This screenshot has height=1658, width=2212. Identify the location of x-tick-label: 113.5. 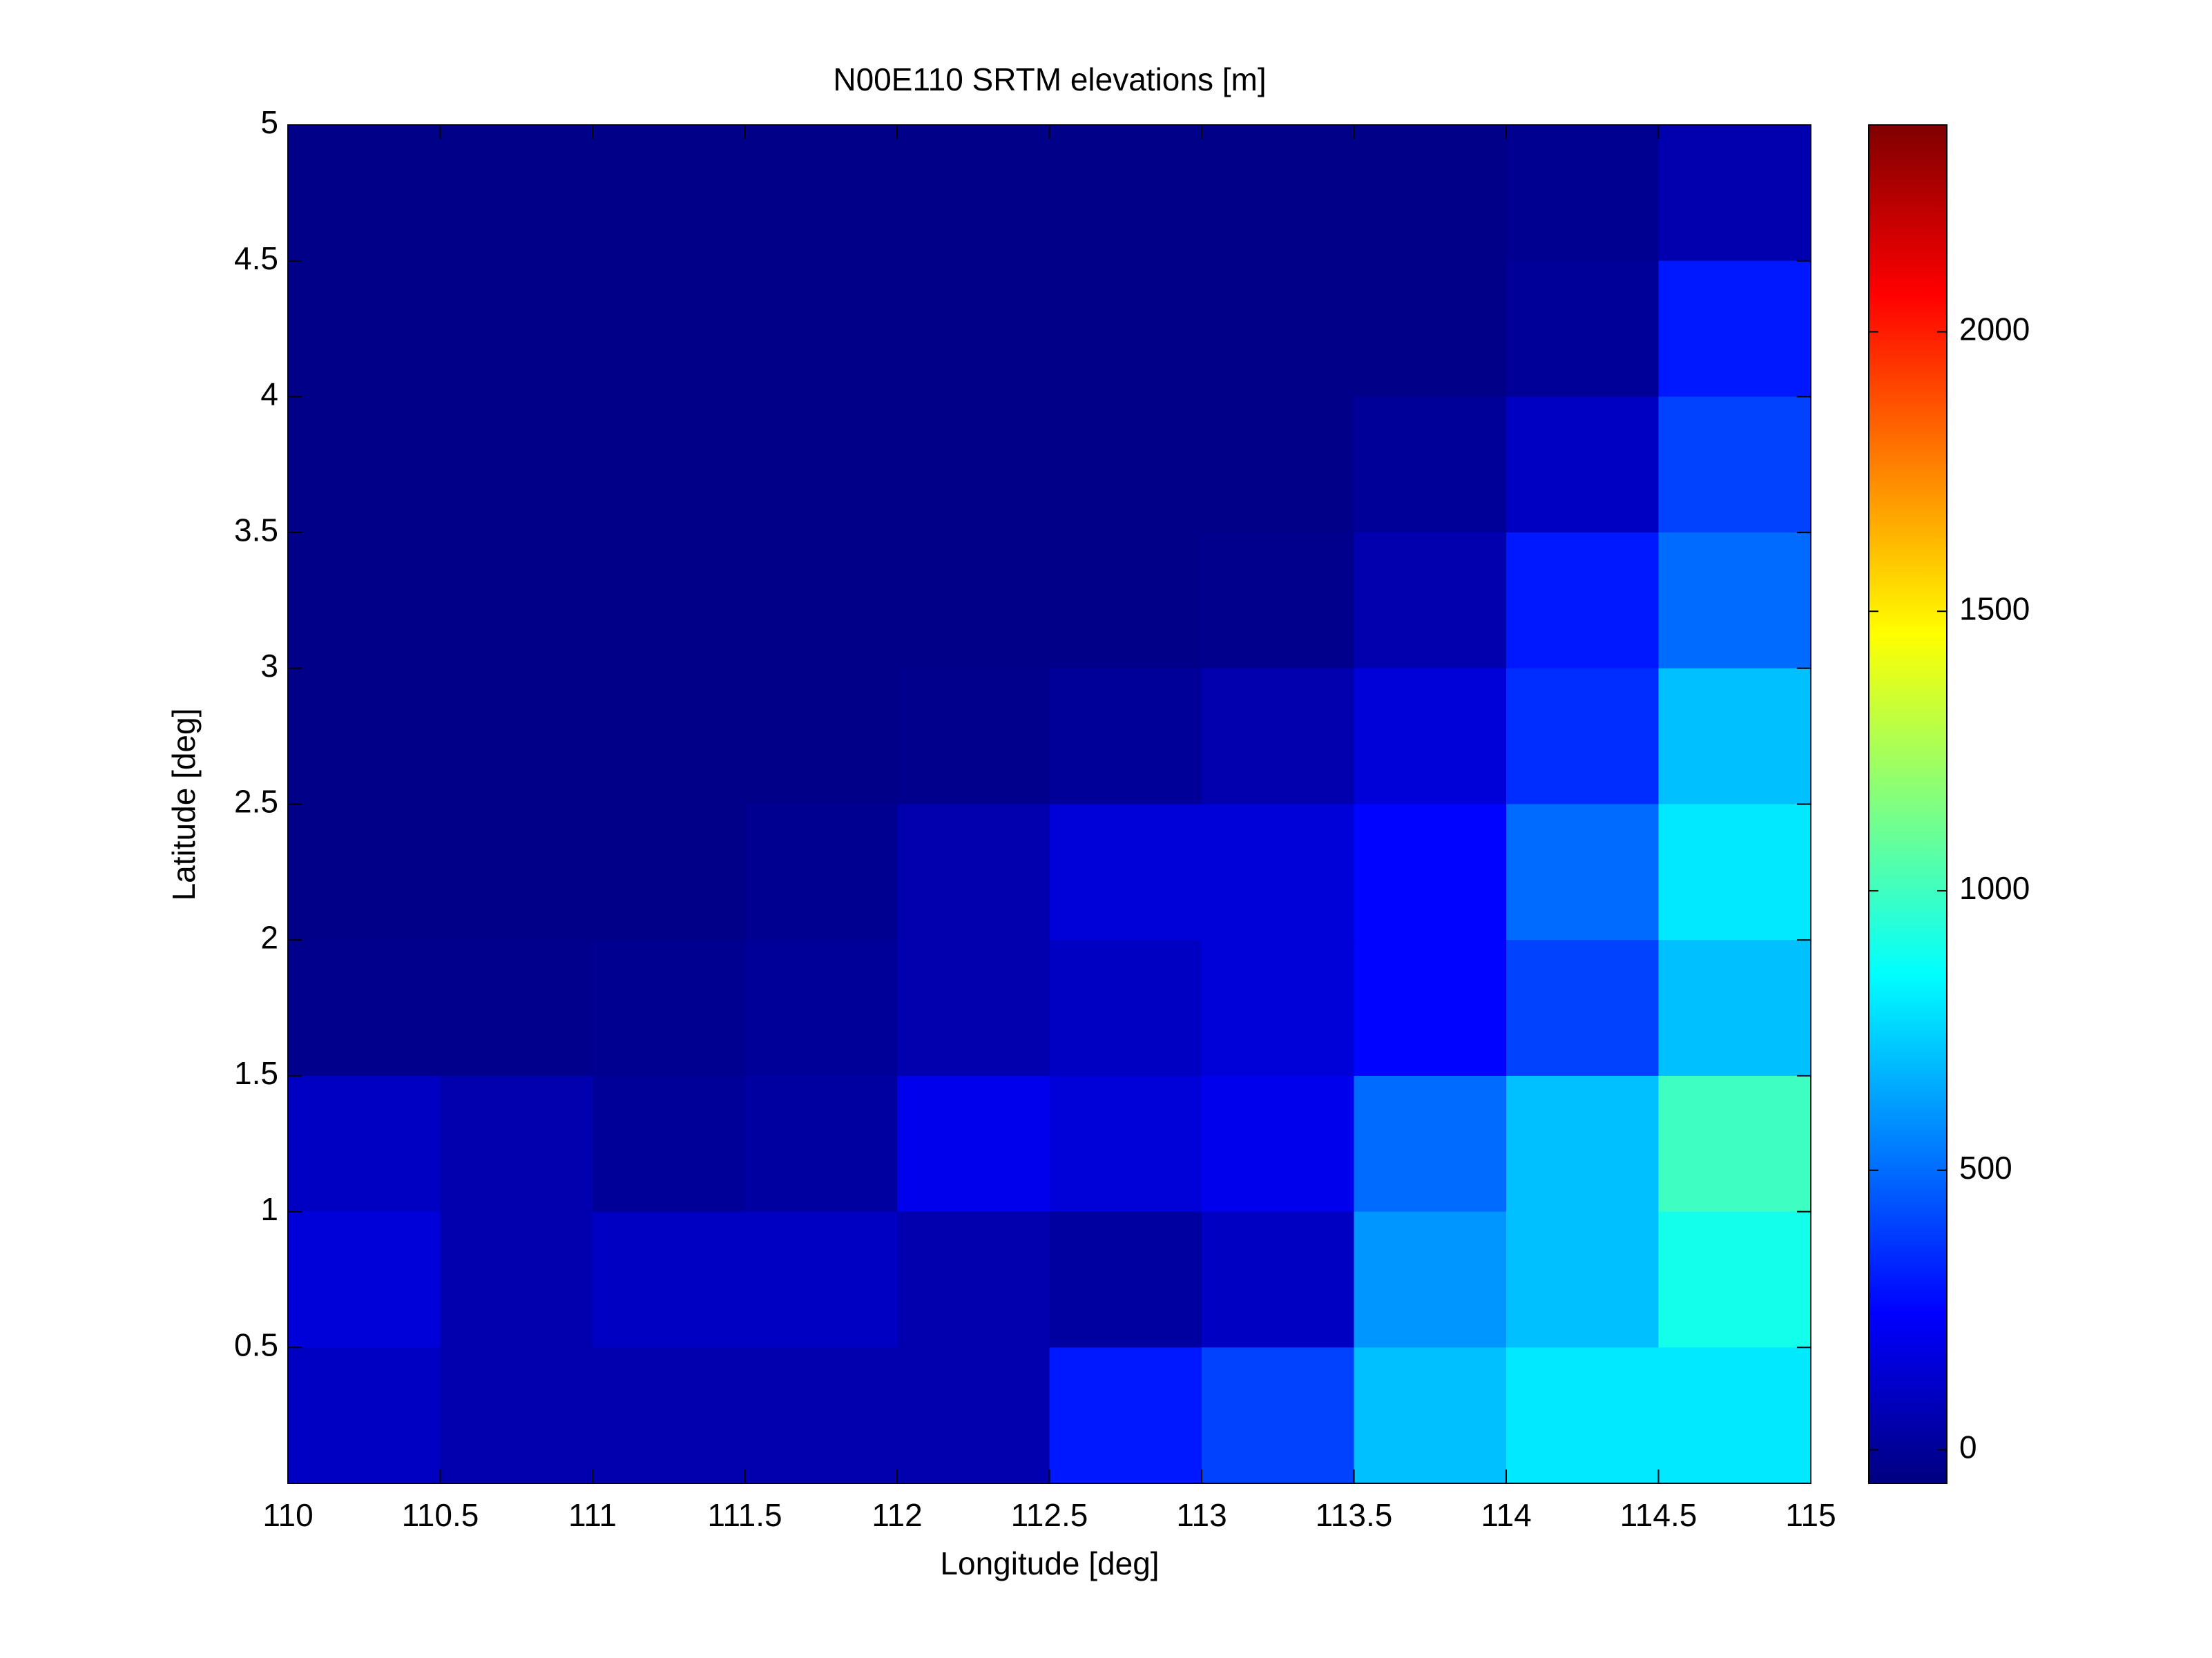
(1355, 1515).